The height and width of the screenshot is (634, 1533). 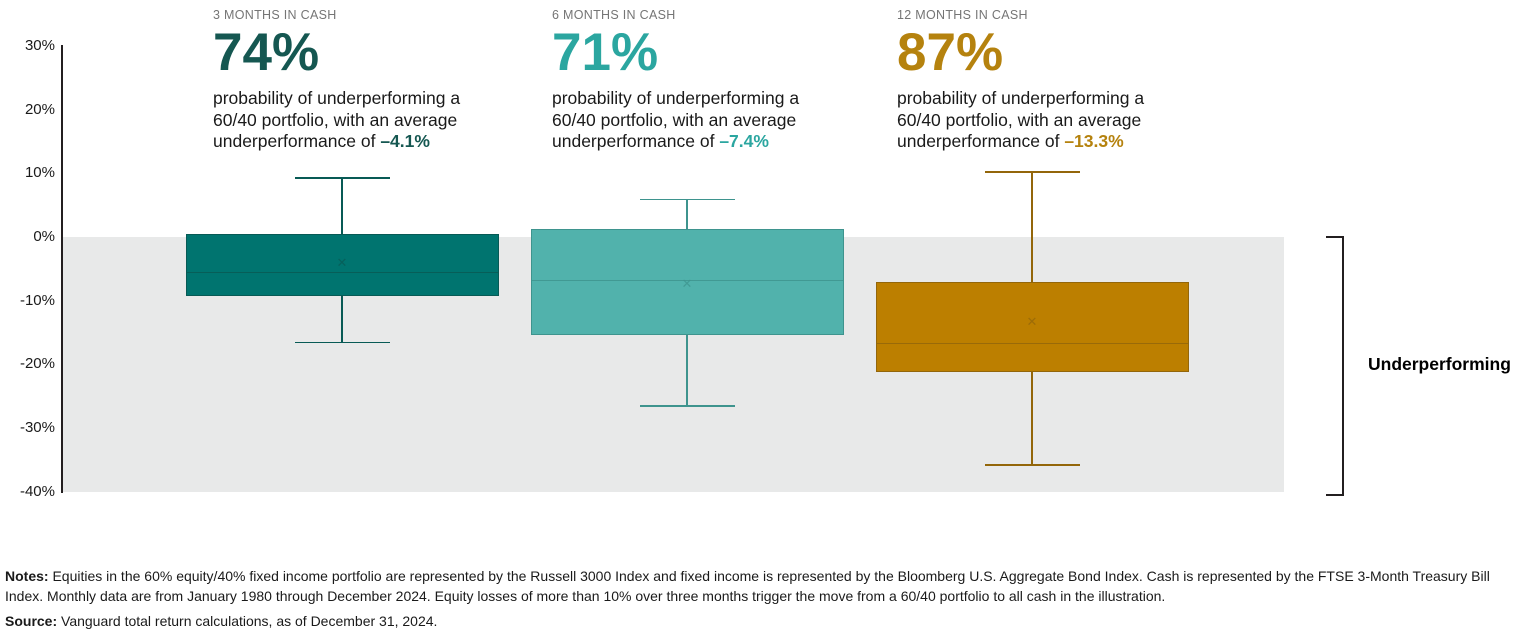 I want to click on y-axis-tick-label: -10%, so click(x=37, y=300).